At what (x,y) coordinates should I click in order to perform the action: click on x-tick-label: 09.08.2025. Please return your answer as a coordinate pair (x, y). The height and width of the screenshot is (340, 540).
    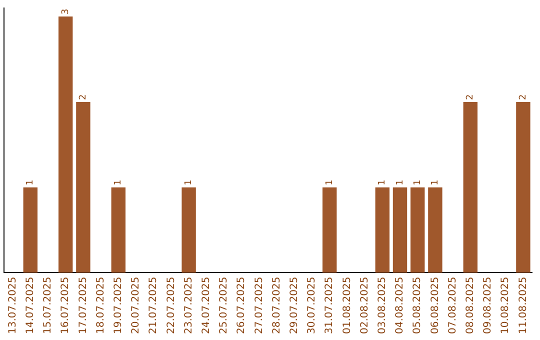
    Looking at the image, I should click on (488, 305).